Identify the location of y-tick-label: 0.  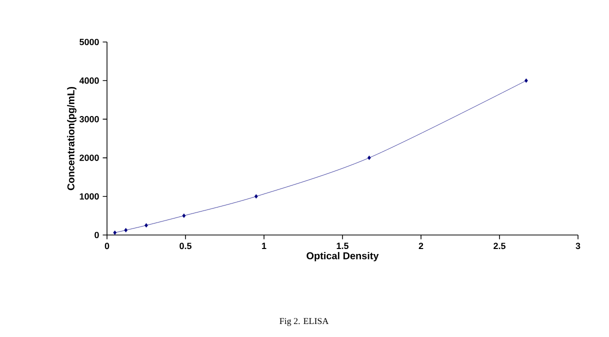
(96, 235).